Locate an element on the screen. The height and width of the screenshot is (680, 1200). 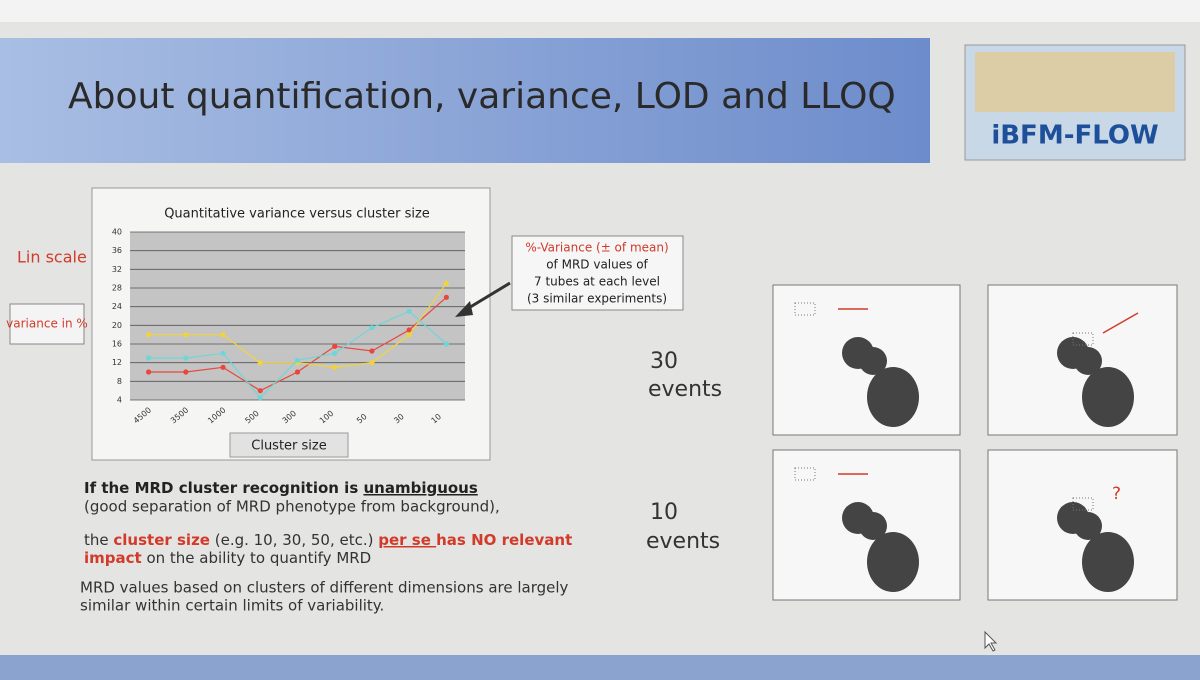
text-run: impact is located at coordinates (113, 558).